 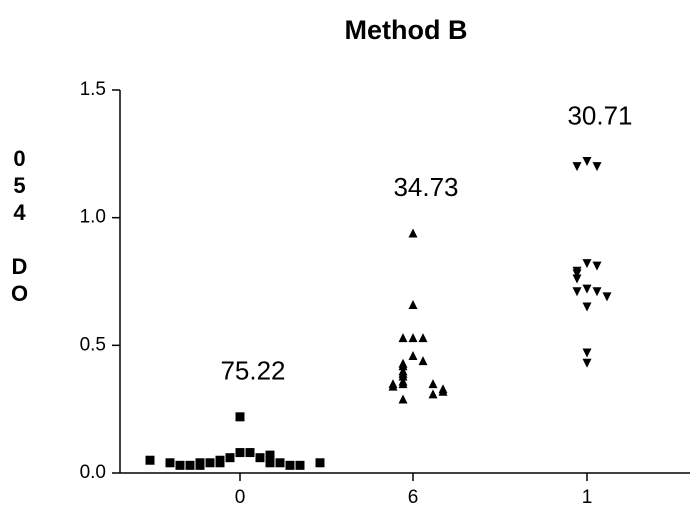 What do you see at coordinates (413, 497) in the screenshot?
I see `x-tick-label: 6` at bounding box center [413, 497].